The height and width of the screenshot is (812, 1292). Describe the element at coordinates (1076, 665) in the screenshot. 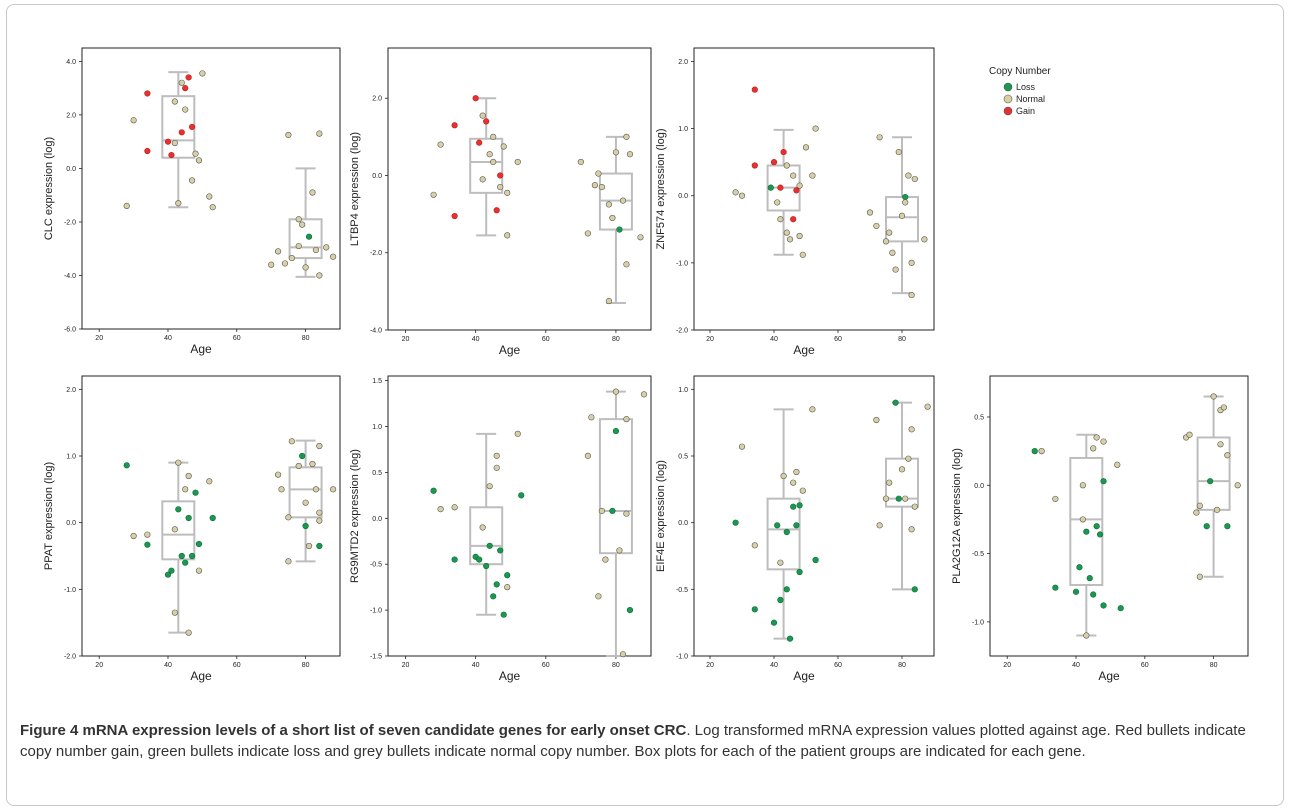

I see `x-tick-label: 40` at that location.